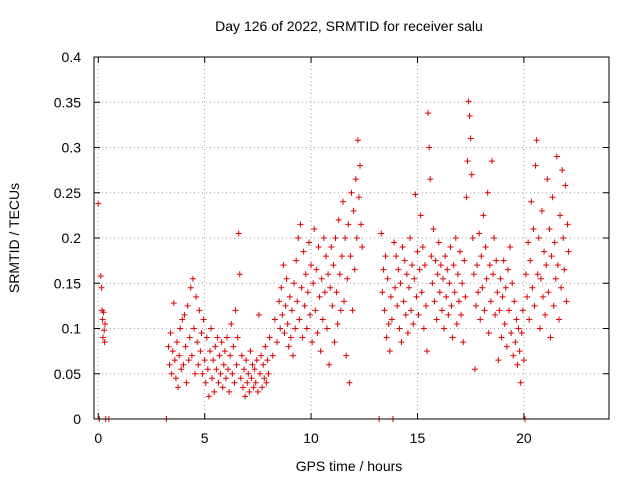 Image resolution: width=640 pixels, height=480 pixels. I want to click on y-tick-label: 0, so click(77, 419).